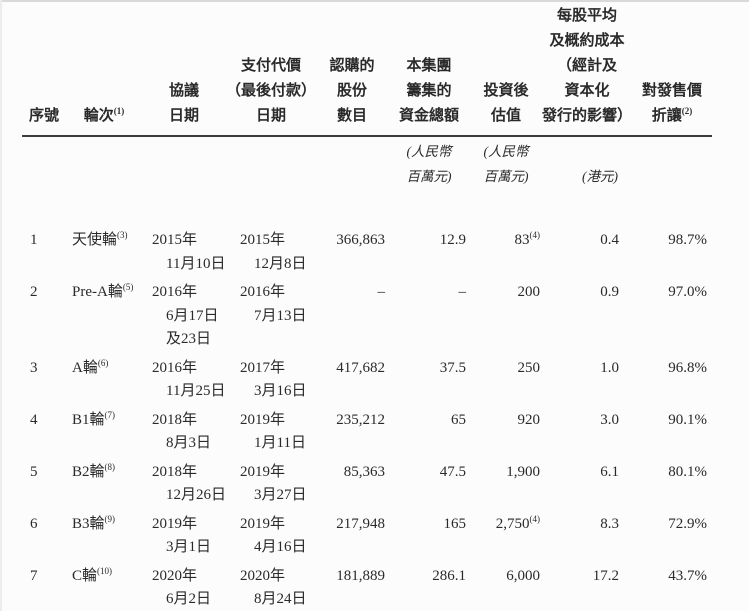  Describe the element at coordinates (610, 292) in the screenshot. I see `cell-cost: 0.9` at that location.